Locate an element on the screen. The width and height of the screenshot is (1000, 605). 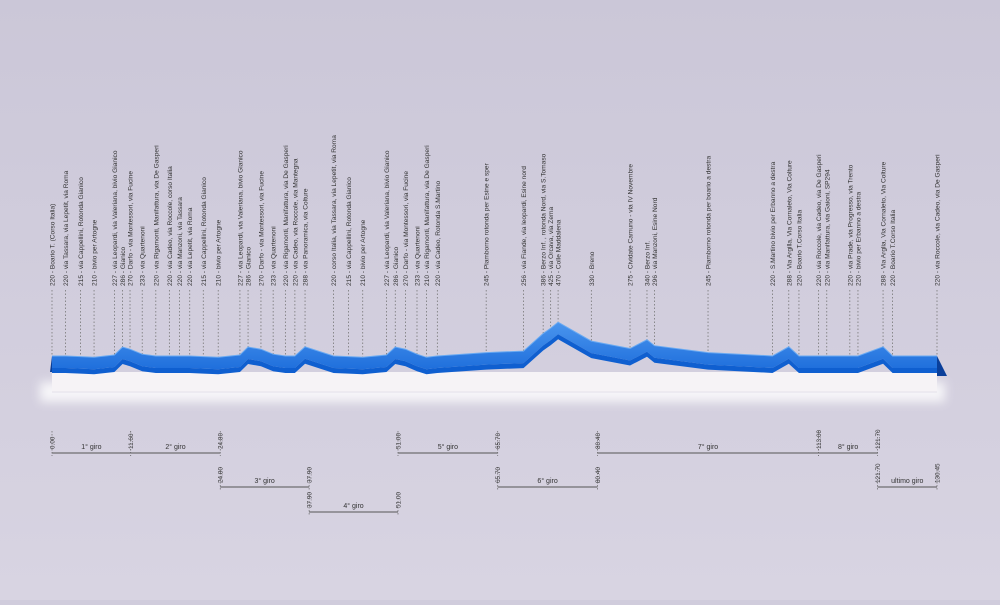
waypoint-label: 275 - Cividate Camuno - via IV Novembre is located at coordinates (631, 225).